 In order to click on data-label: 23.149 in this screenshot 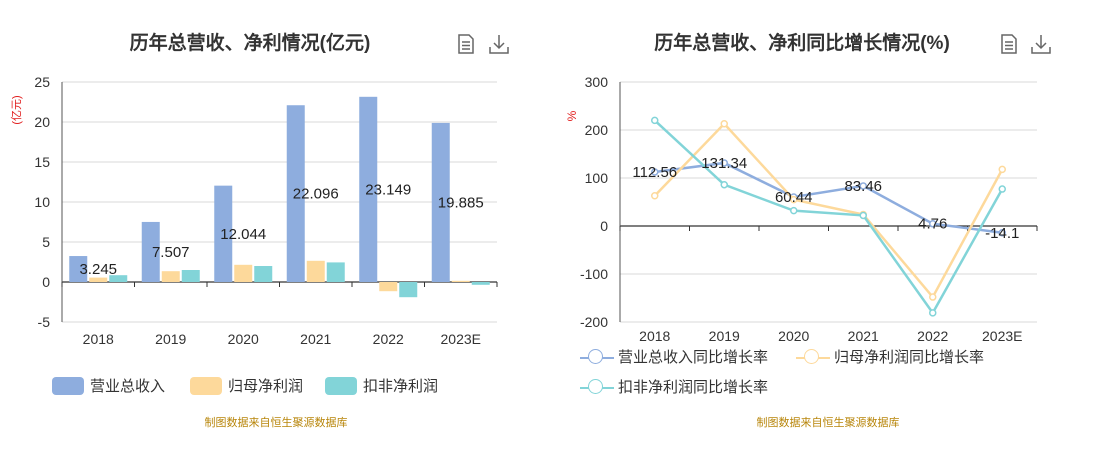, I will do `click(388, 189)`.